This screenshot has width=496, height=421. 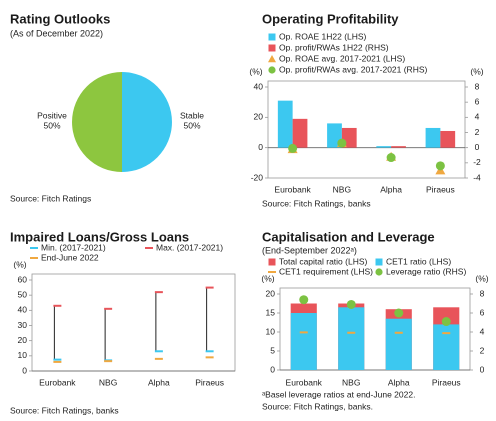 I want to click on footnote: ᵃBasel leverage ratios at end-June 2022., so click(x=338, y=394).